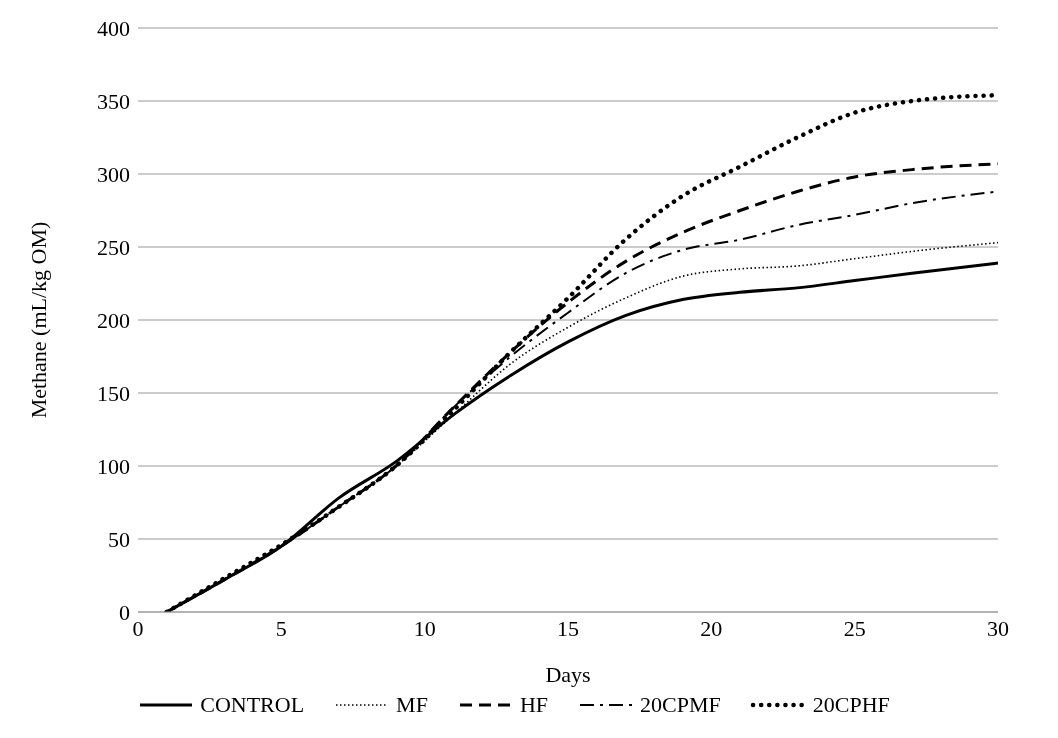  What do you see at coordinates (113, 393) in the screenshot?
I see `y-tick-label: 150` at bounding box center [113, 393].